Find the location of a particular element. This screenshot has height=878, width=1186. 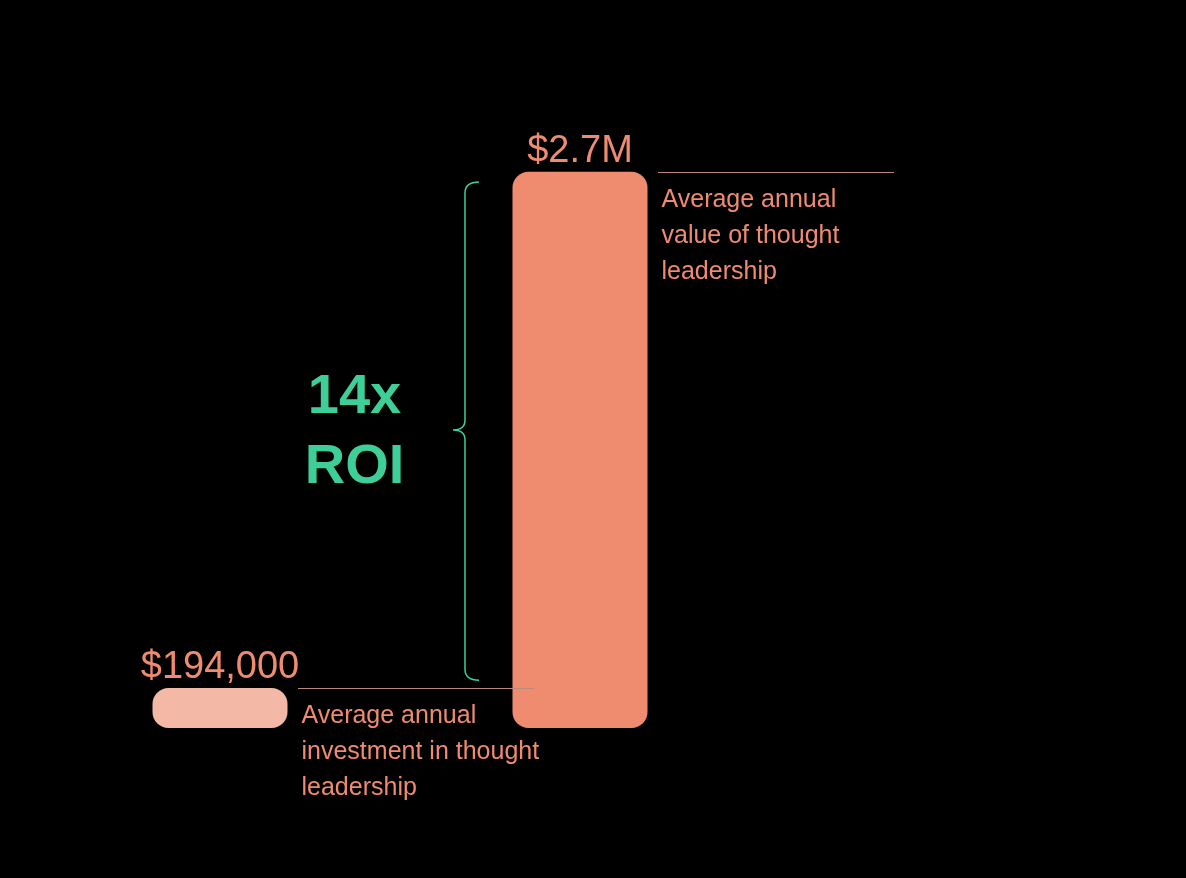

data-label: $194,000 is located at coordinates (220, 665).